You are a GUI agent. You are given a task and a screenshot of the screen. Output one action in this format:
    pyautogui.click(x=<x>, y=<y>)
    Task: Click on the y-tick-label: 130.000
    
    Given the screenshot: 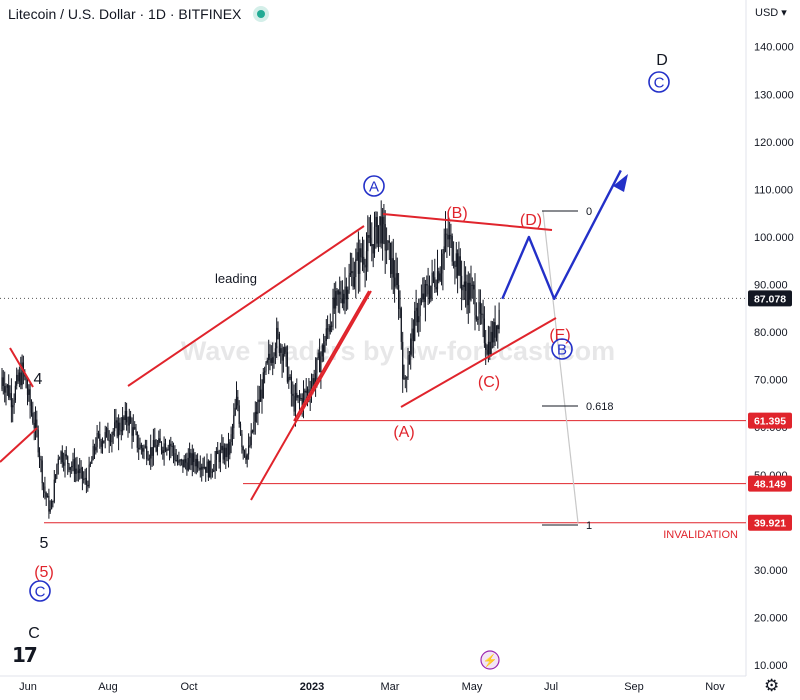 What is the action you would take?
    pyautogui.click(x=774, y=95)
    